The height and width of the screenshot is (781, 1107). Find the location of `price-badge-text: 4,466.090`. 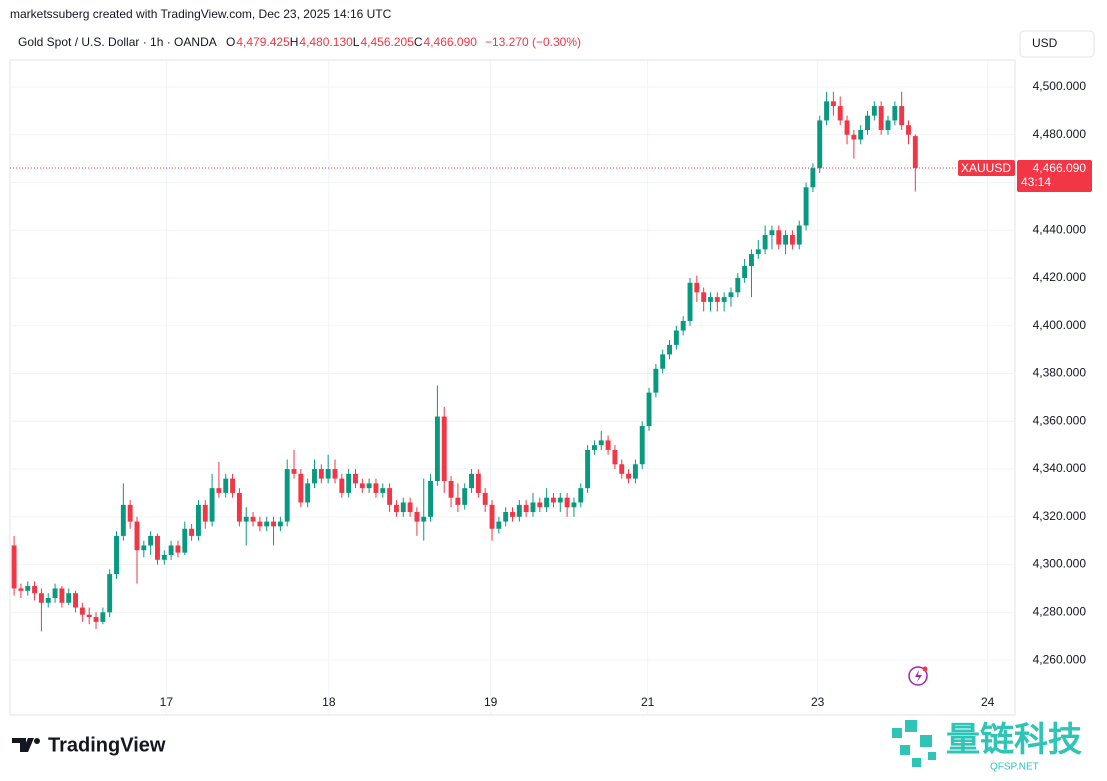

price-badge-text: 4,466.090 is located at coordinates (1060, 168).